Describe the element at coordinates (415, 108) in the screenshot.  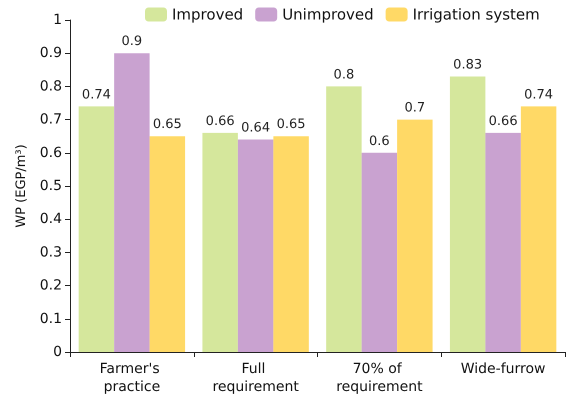
I see `data-label: 0.7` at that location.